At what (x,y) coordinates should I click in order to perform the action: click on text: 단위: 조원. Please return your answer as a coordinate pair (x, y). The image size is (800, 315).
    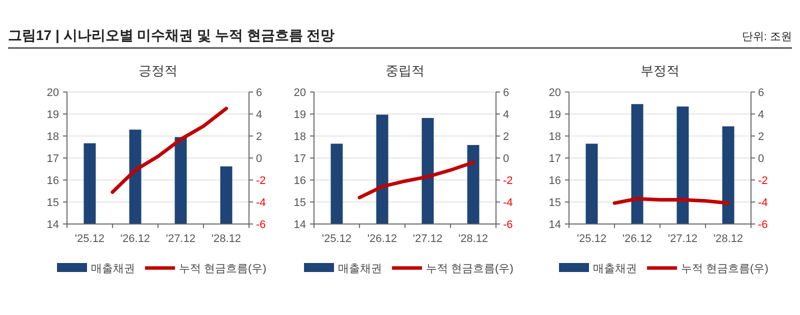
    Looking at the image, I should click on (767, 37).